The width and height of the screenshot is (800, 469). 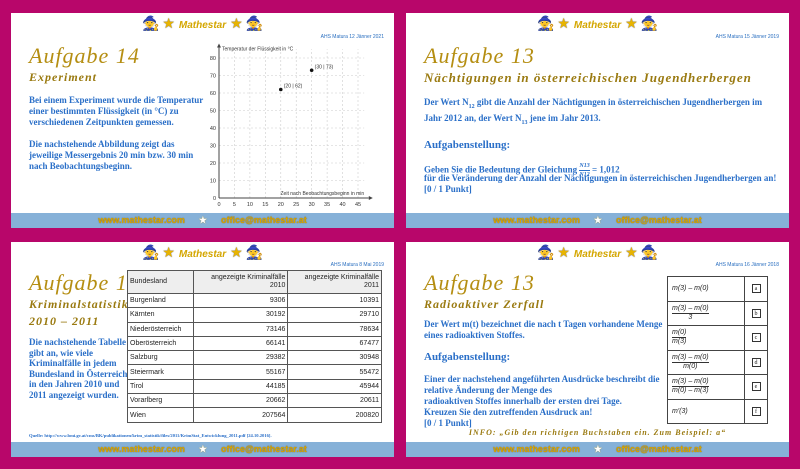 What do you see at coordinates (240, 415) in the screenshot?
I see `table-cell: 207564` at bounding box center [240, 415].